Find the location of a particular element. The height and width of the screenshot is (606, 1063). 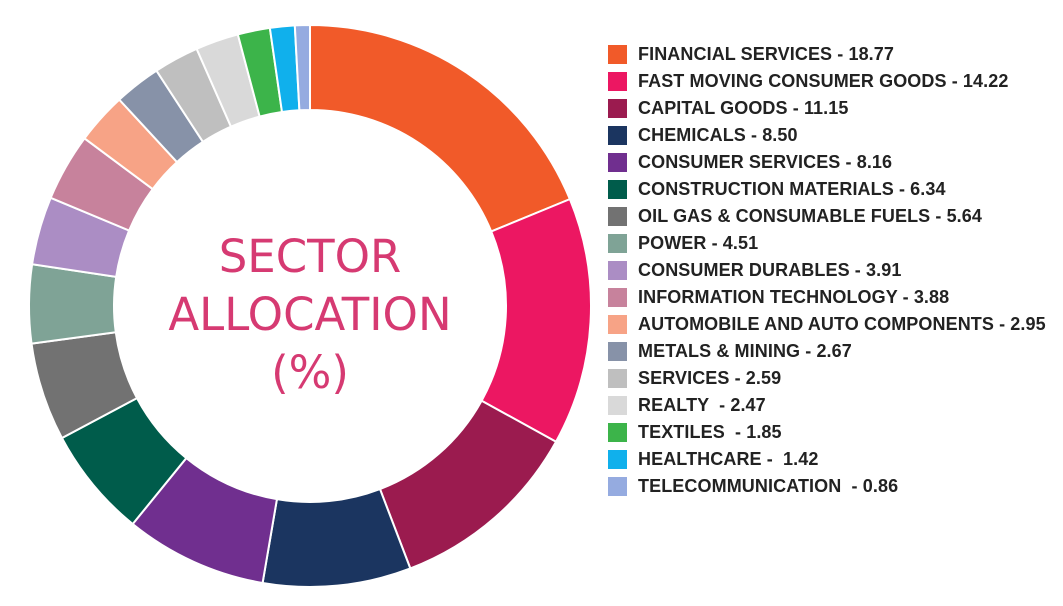

legend-item-12: SERVICES - 2.59 is located at coordinates (833, 378).